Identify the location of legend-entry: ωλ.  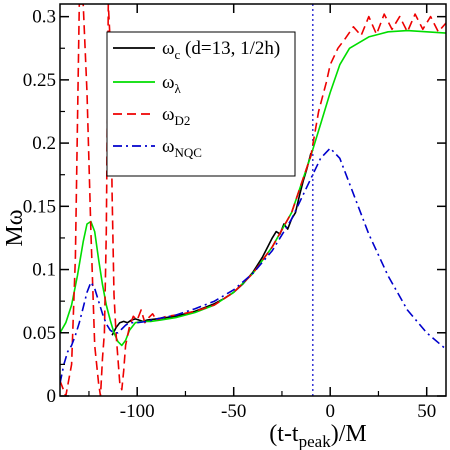
(172, 84).